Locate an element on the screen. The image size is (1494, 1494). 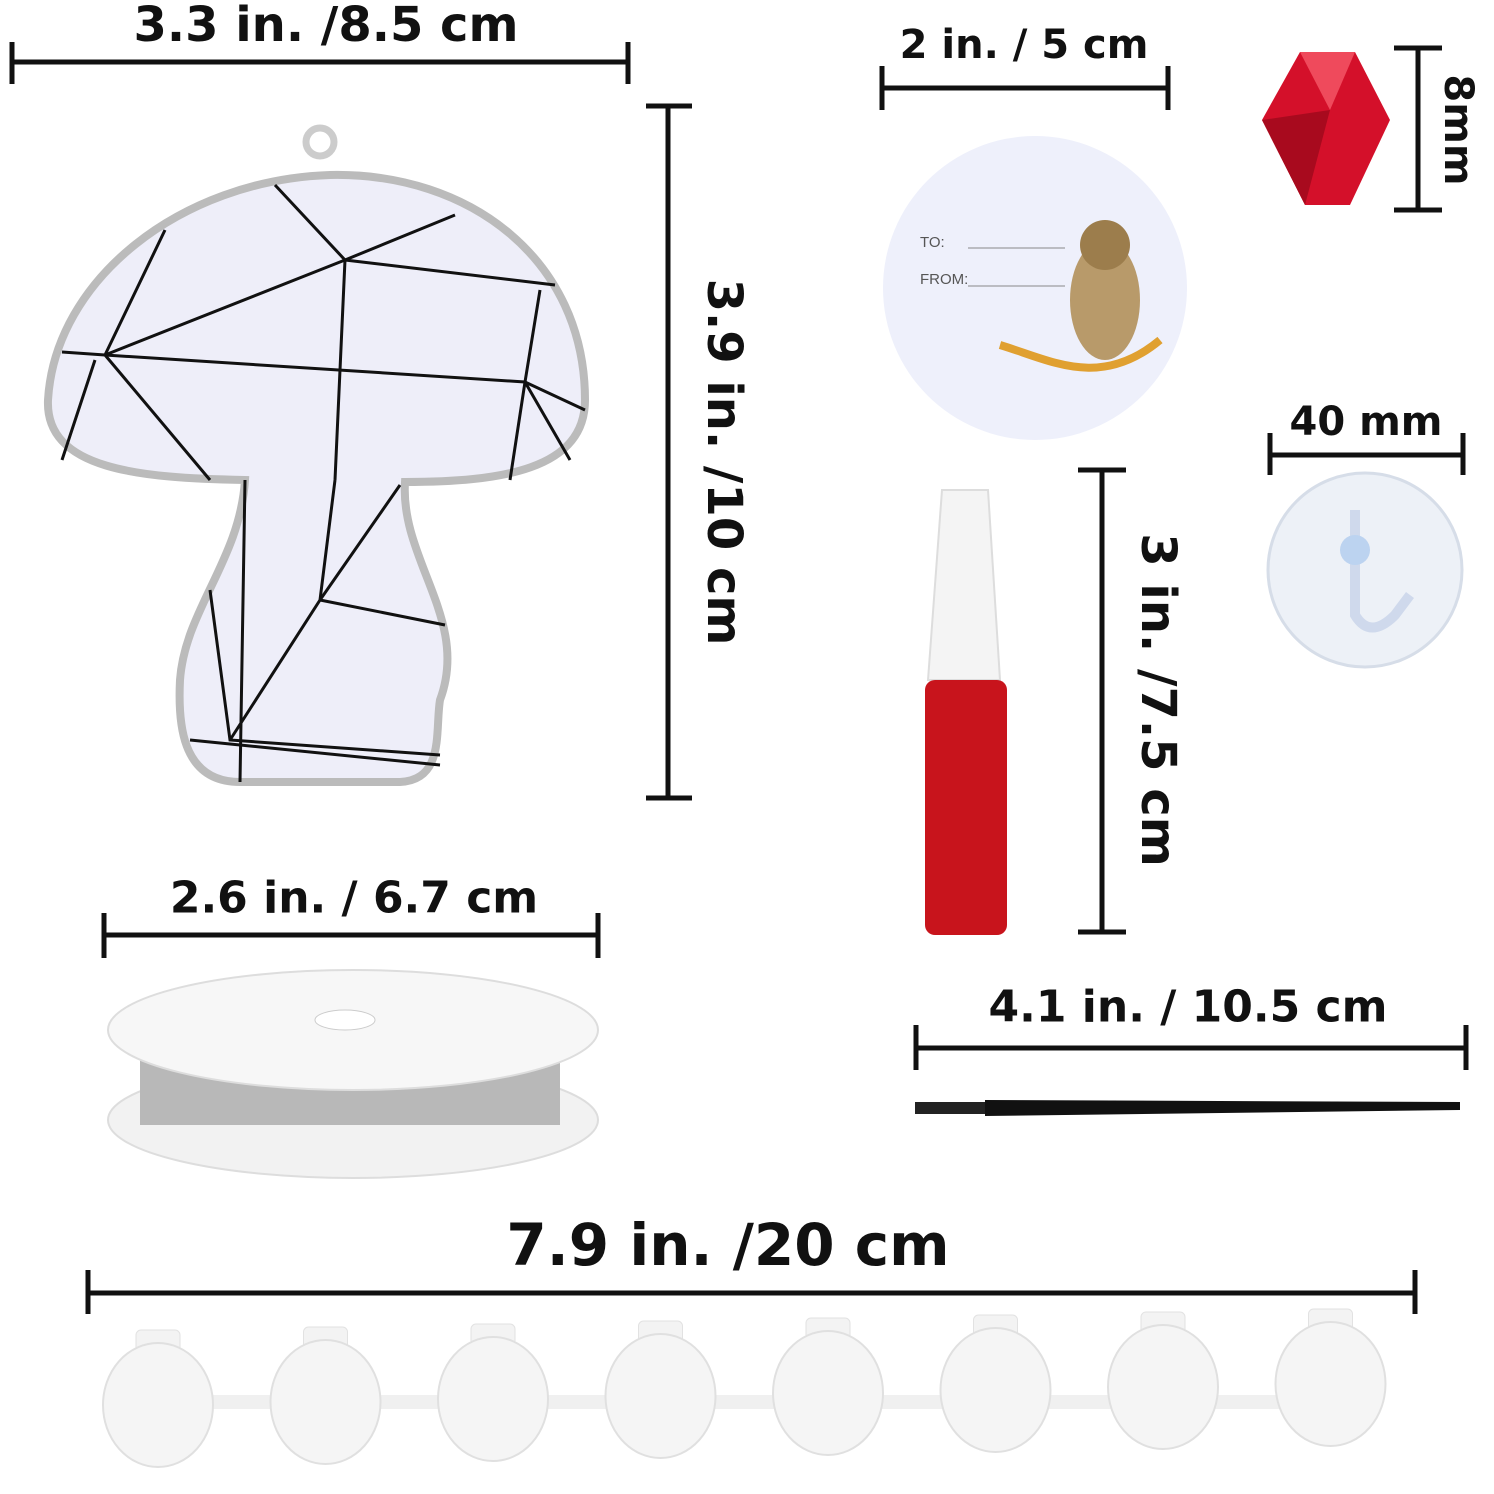
hook-width-label: 40 mm is located at coordinates (1366, 422).